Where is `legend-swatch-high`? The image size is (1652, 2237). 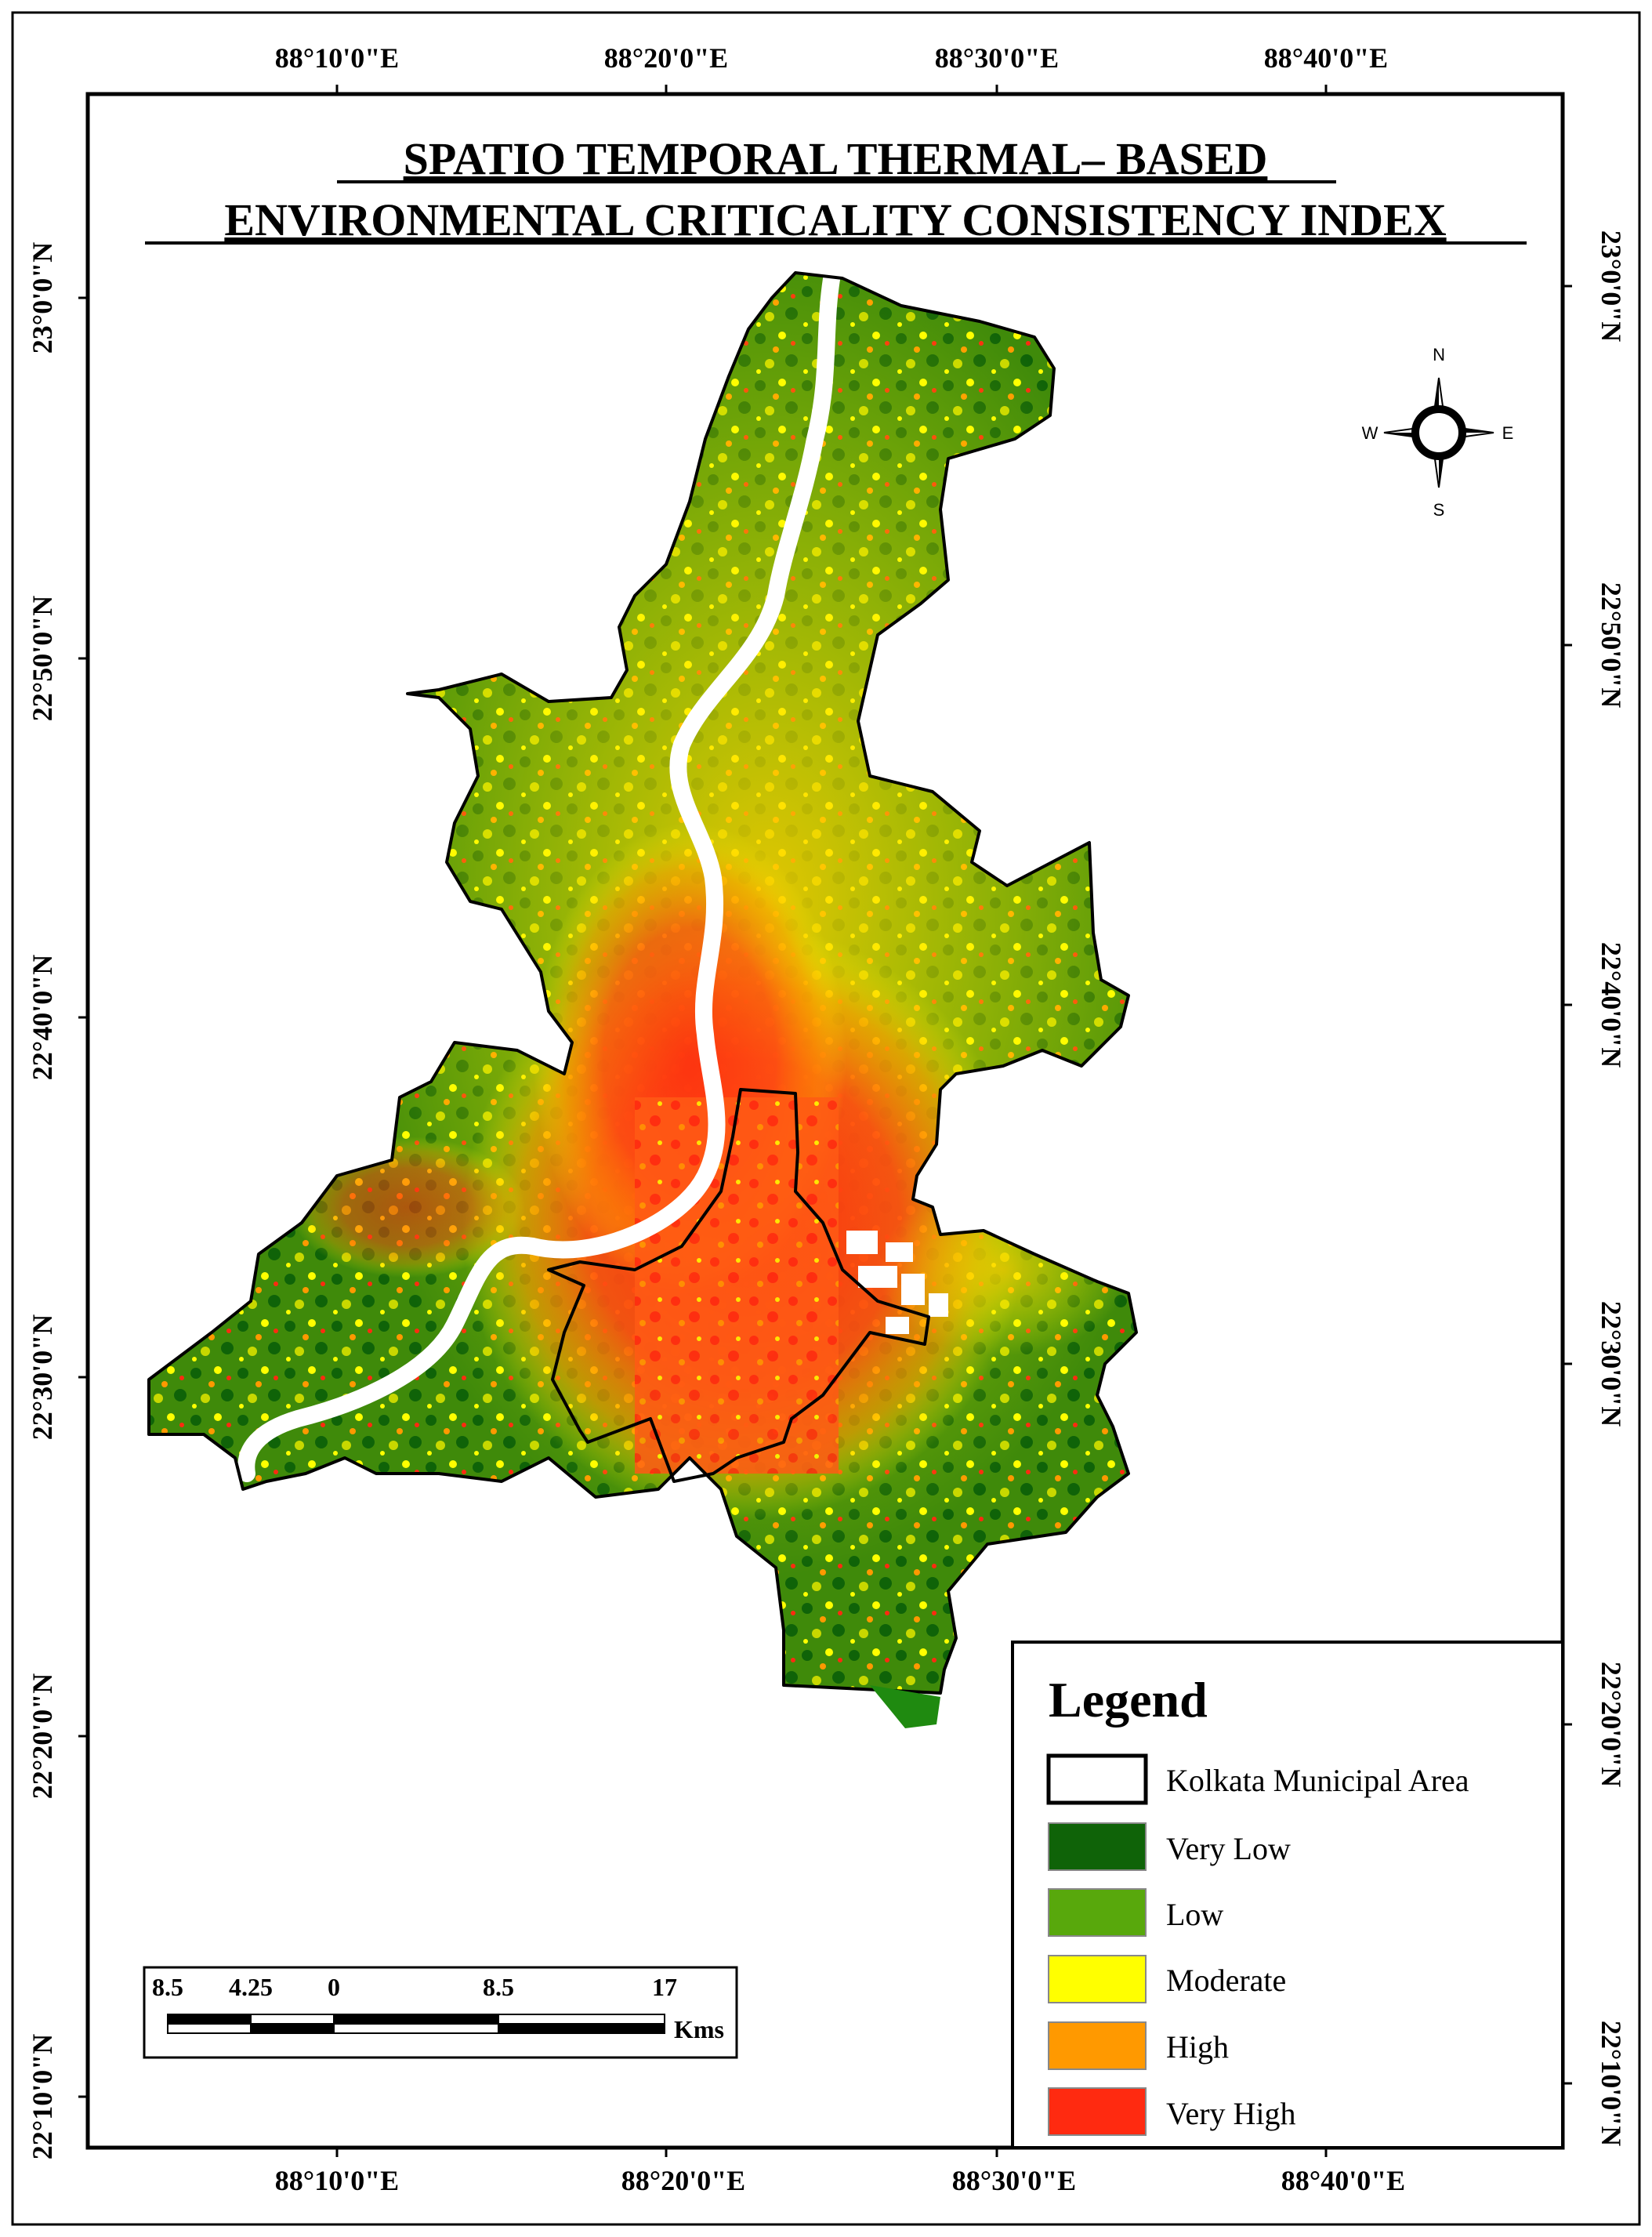 legend-swatch-high is located at coordinates (1097, 2045).